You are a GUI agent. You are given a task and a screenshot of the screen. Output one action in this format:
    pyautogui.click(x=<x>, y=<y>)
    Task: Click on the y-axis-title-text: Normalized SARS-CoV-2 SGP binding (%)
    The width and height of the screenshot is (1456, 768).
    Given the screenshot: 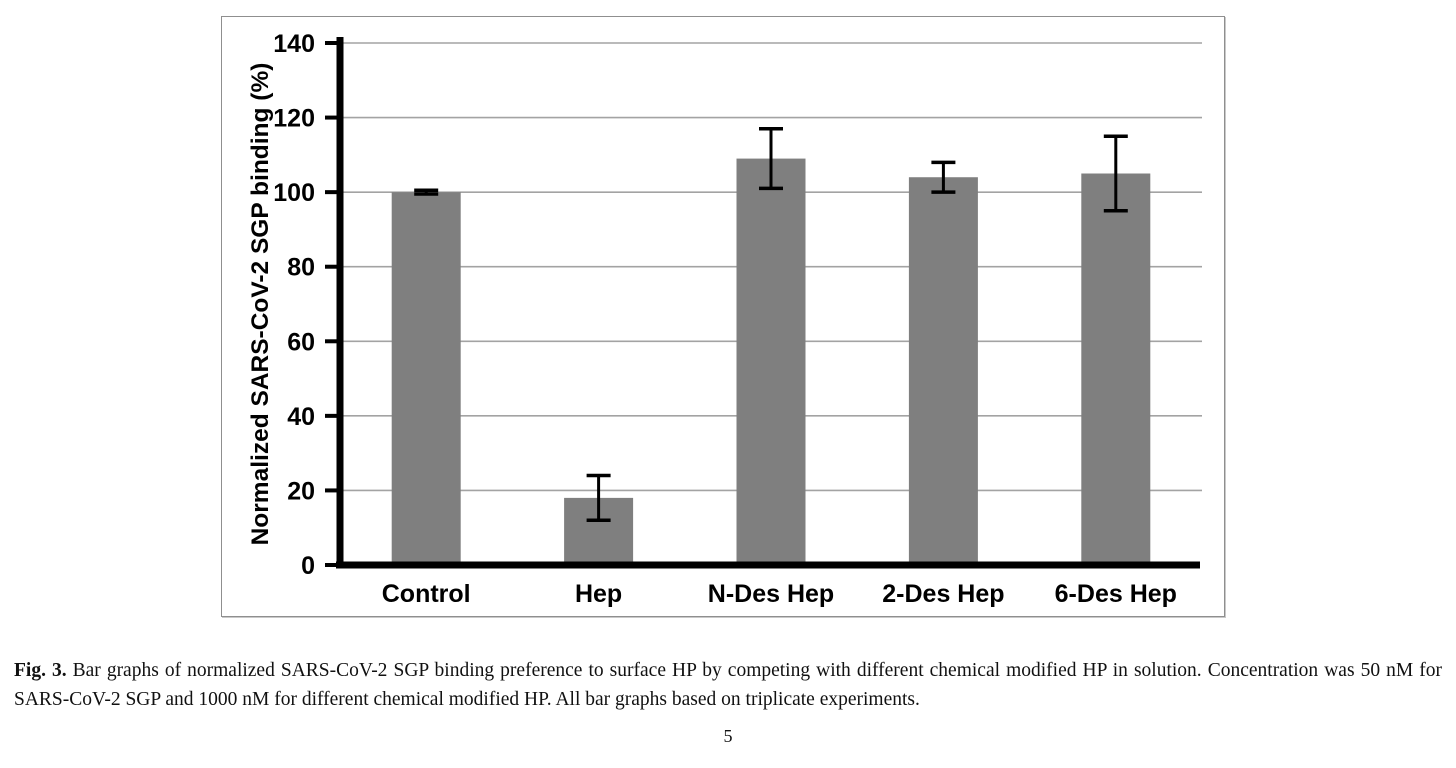 What is the action you would take?
    pyautogui.click(x=260, y=304)
    